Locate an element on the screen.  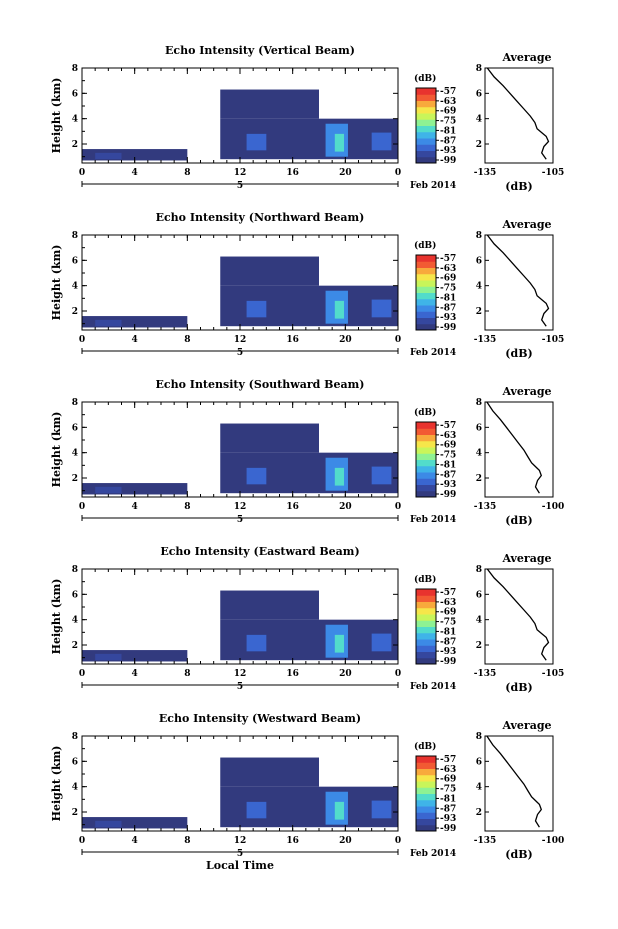
colorbar-tick-label: -75 is located at coordinates (448, 456).